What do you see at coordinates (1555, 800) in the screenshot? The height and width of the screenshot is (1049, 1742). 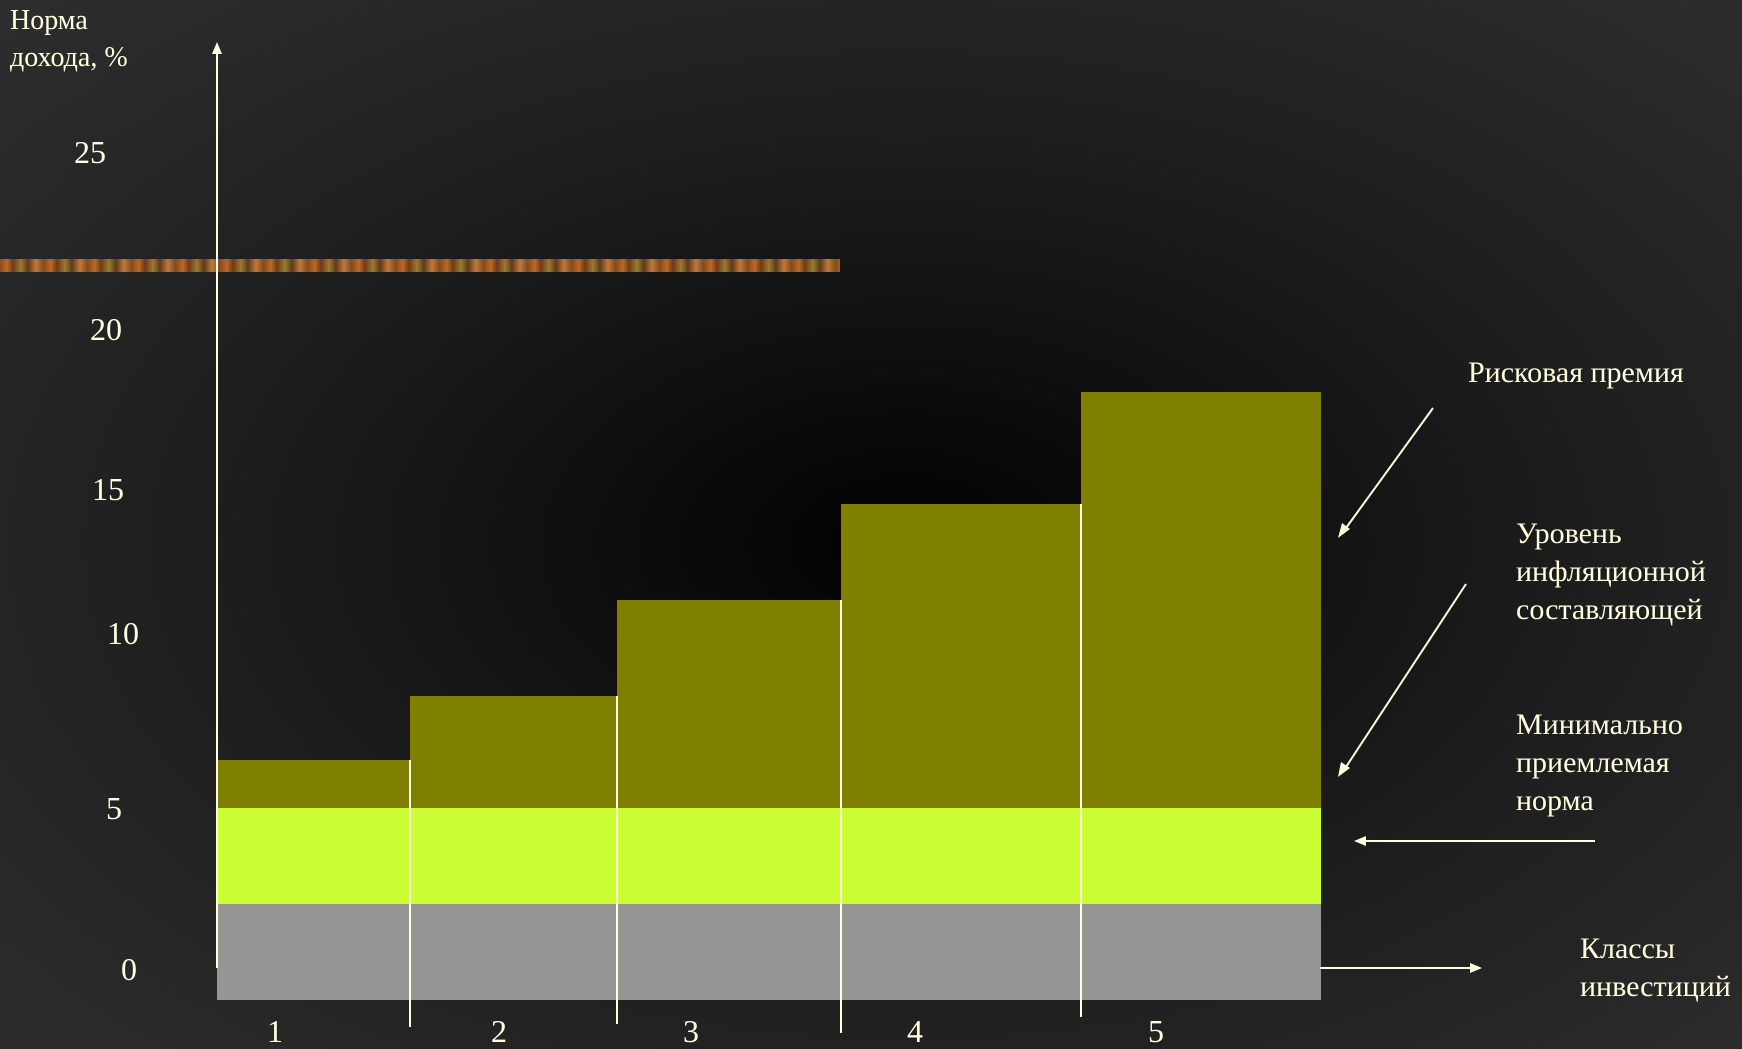 I see `minimum-rate-label-line: норма` at bounding box center [1555, 800].